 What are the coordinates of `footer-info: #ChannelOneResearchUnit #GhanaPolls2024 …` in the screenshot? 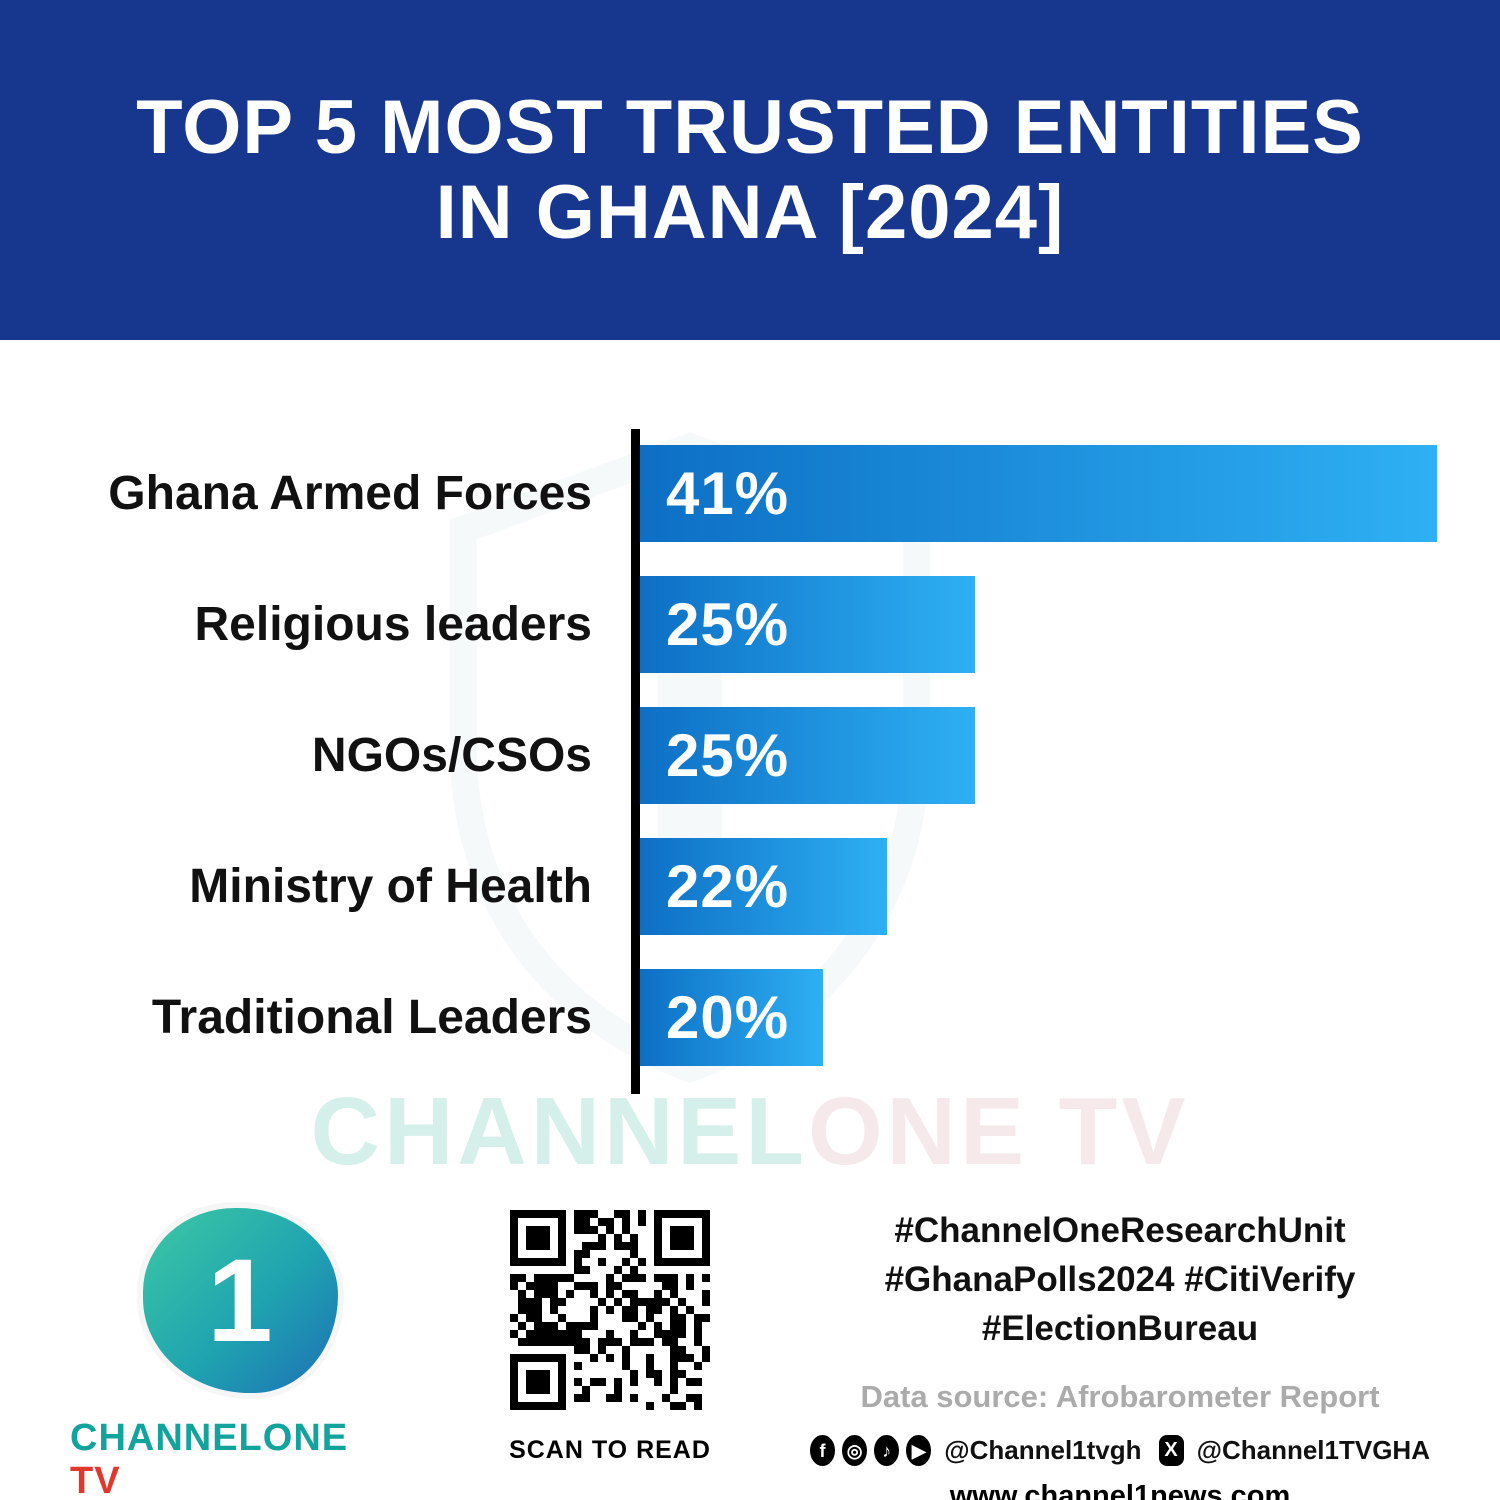 It's located at (1120, 1353).